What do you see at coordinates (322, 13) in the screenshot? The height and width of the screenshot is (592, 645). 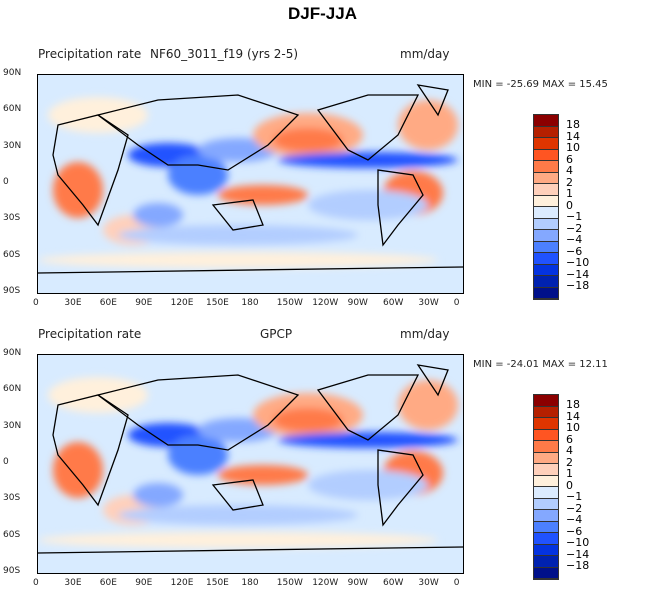 I see `figure-title: DJF-JJA` at bounding box center [322, 13].